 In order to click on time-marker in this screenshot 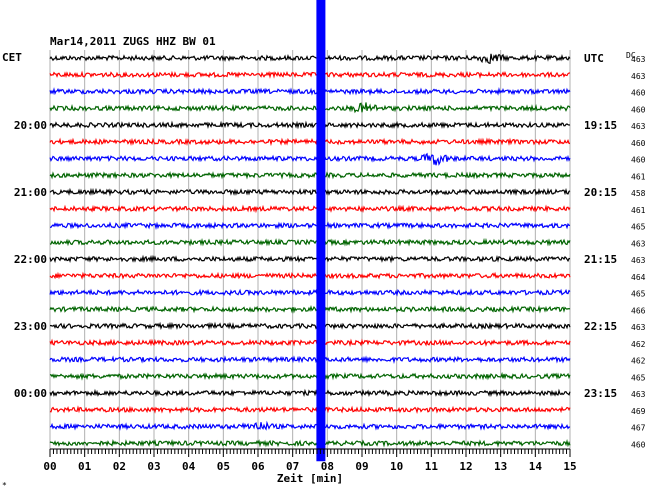, I will do `click(321, 231)`.